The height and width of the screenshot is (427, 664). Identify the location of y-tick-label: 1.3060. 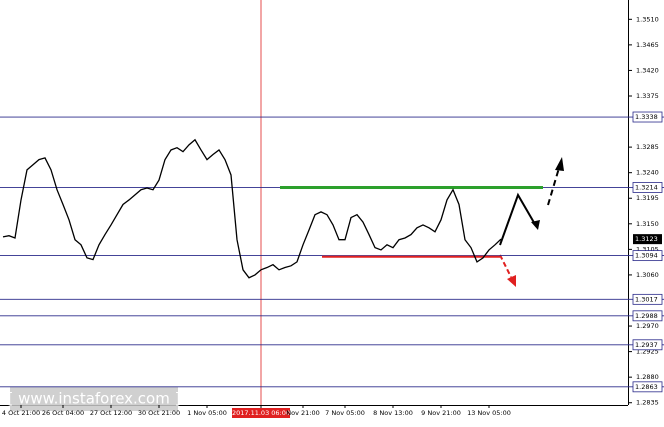
(647, 275).